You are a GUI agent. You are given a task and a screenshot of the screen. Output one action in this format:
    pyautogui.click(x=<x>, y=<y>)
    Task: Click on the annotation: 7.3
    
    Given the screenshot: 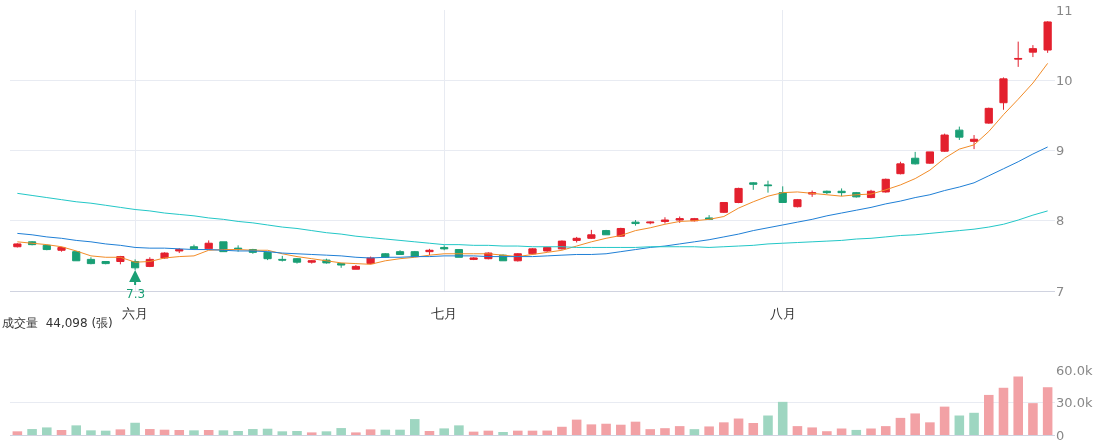 What is the action you would take?
    pyautogui.click(x=136, y=294)
    